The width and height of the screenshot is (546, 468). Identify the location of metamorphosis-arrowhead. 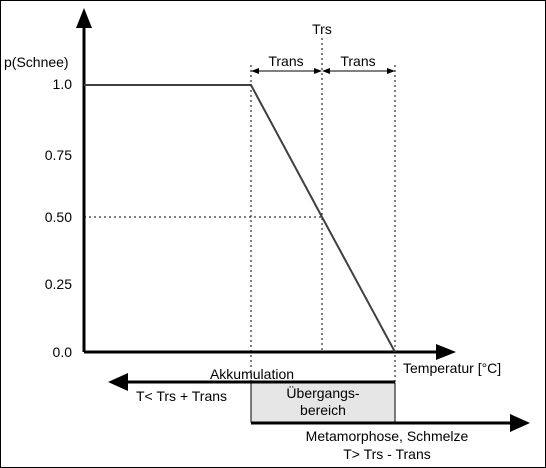
(520, 423).